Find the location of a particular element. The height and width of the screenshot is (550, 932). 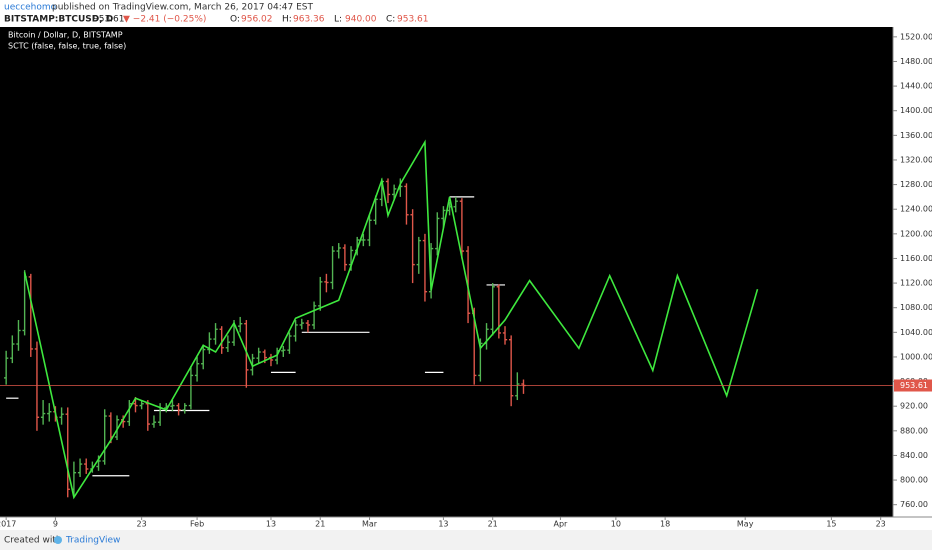

y-tick-label: 1440.00 is located at coordinates (916, 86).